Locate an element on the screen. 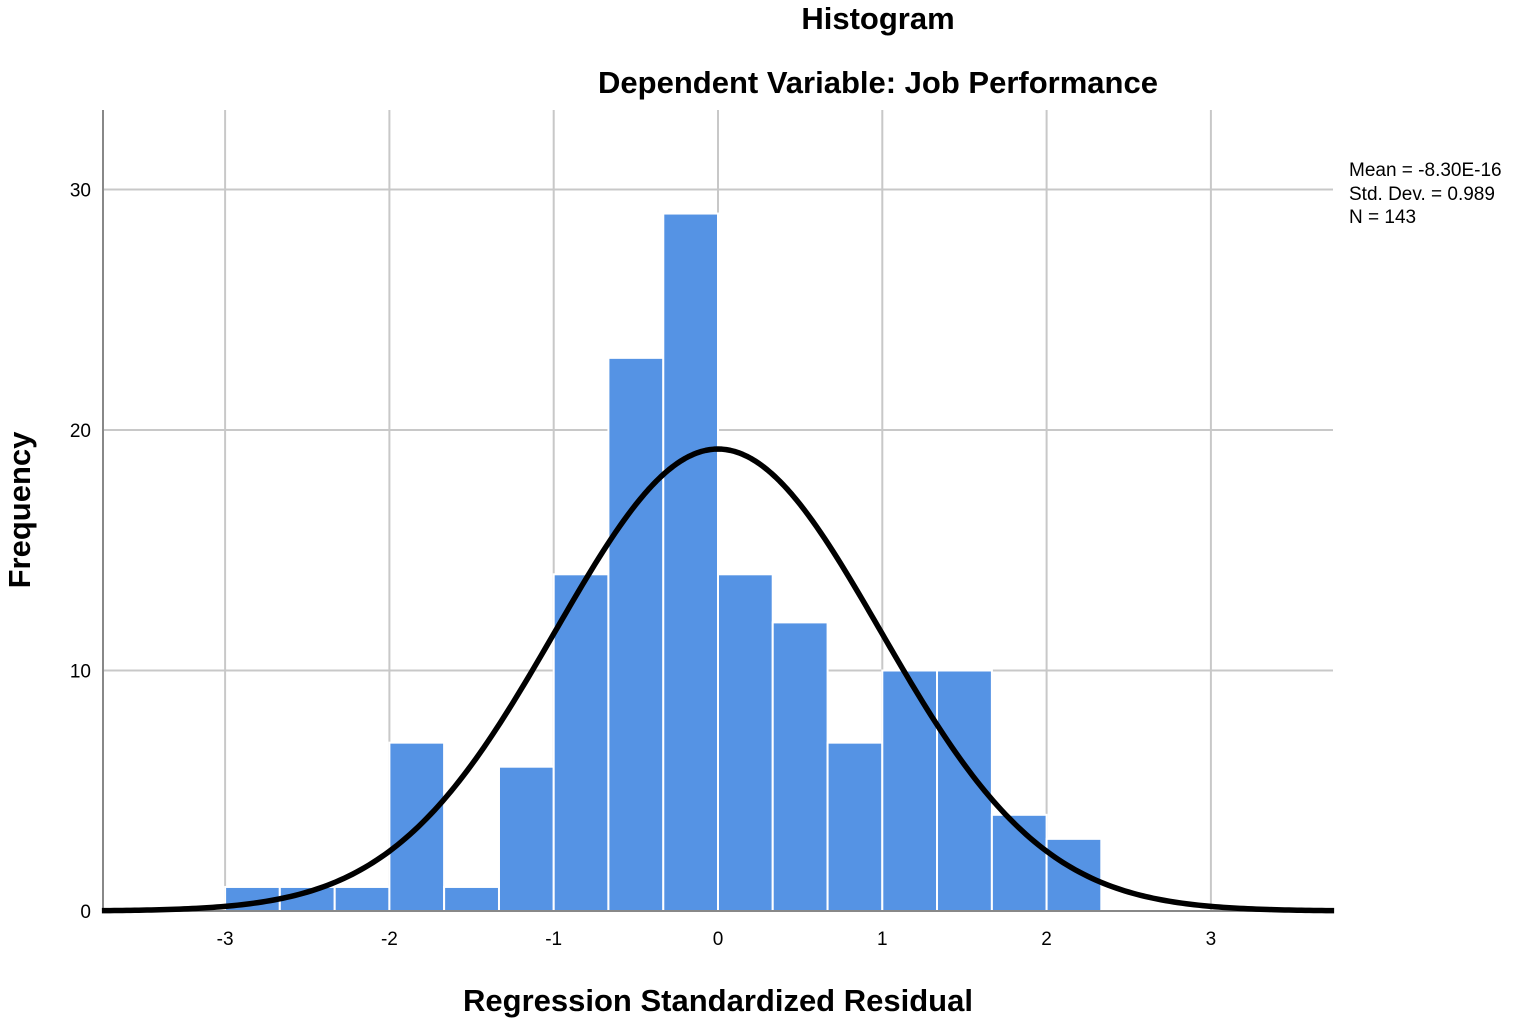 The image size is (1535, 1027). chart-subtitle: Dependent Variable: Job Performance is located at coordinates (878, 82).